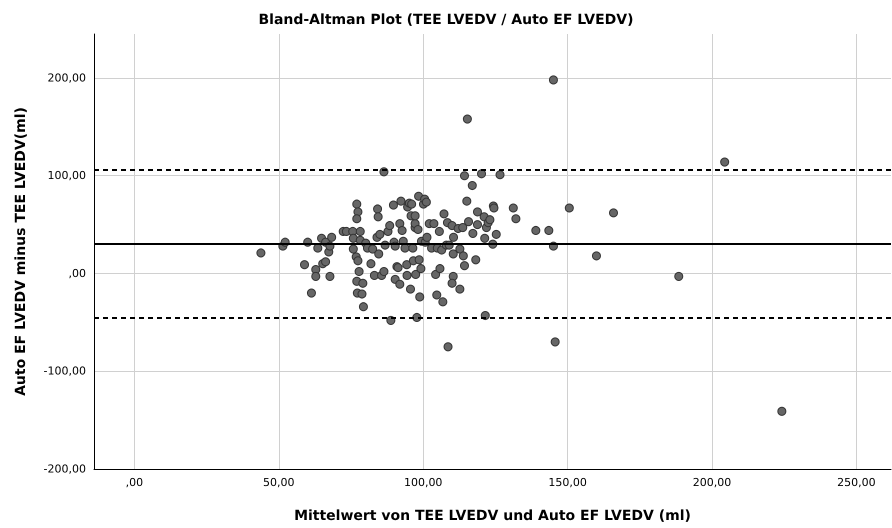  Describe the element at coordinates (67, 77) in the screenshot. I see `y-tick-label: 200,00` at that location.